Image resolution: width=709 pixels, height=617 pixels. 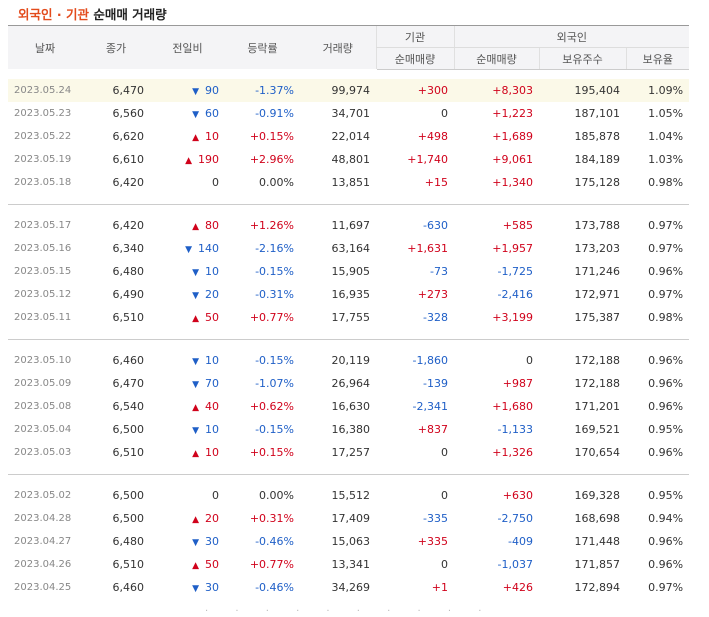 What do you see at coordinates (351, 541) in the screenshot?
I see `cell-volume: 15,063` at bounding box center [351, 541].